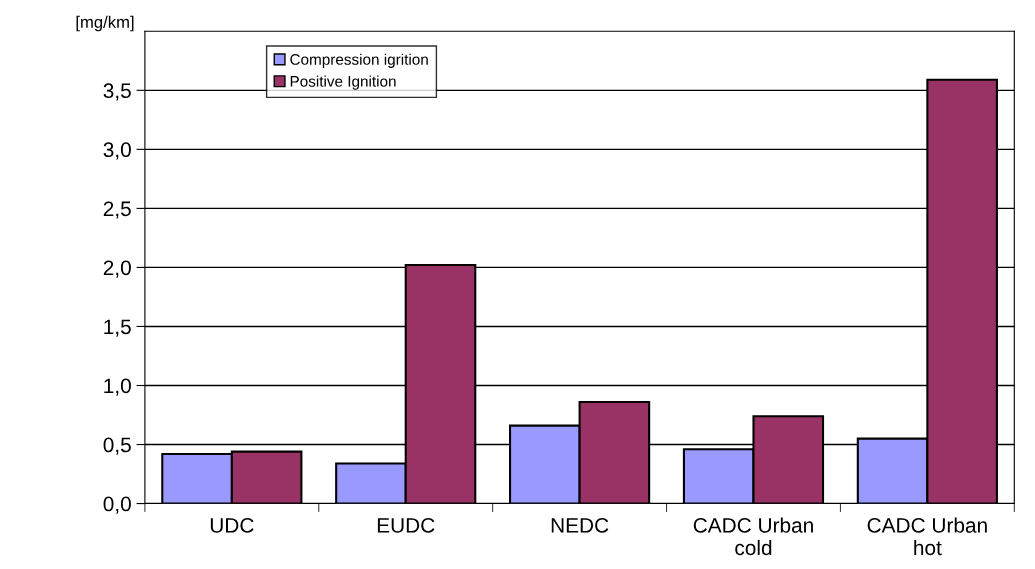  I want to click on x-tick-label: CADC Urban hot, so click(927, 536).